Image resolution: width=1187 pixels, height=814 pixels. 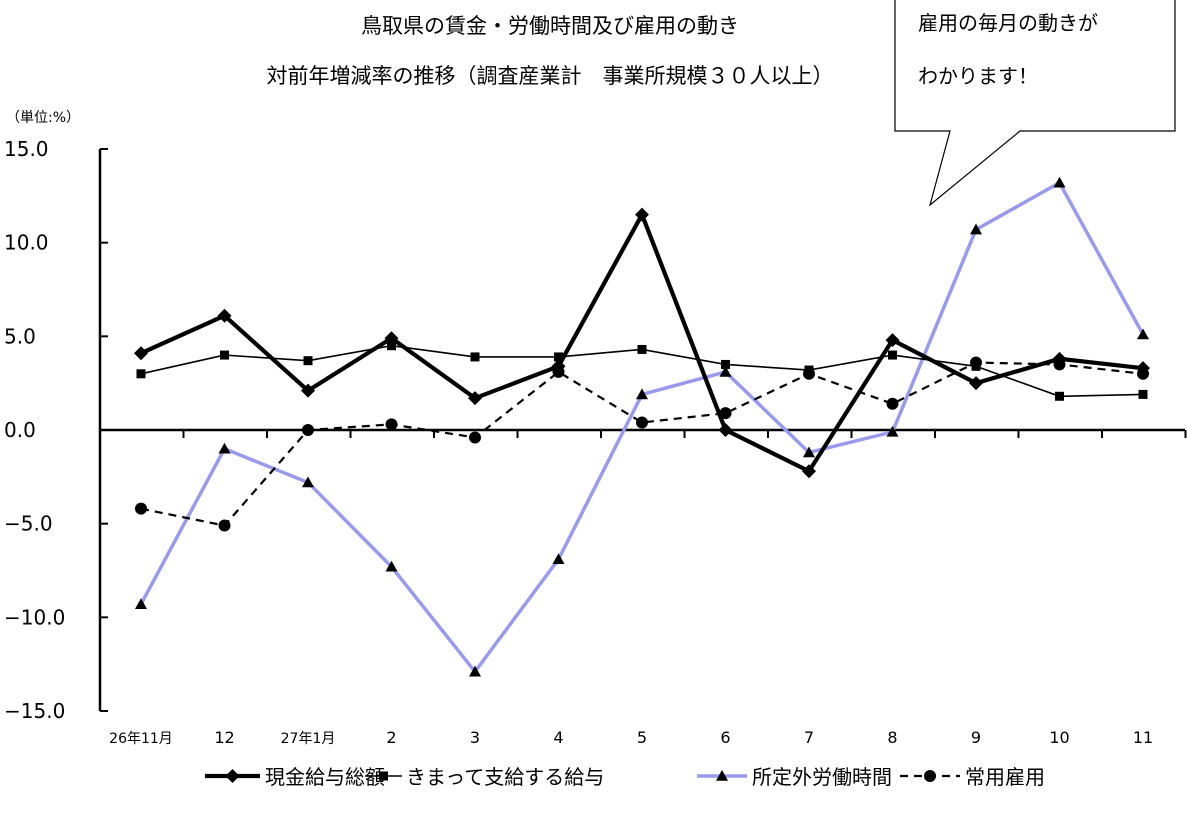 What do you see at coordinates (625, 777) in the screenshot?
I see `legend: 現金給与総額 きまって支給する給与 所定外労働時間 常用雇用` at bounding box center [625, 777].